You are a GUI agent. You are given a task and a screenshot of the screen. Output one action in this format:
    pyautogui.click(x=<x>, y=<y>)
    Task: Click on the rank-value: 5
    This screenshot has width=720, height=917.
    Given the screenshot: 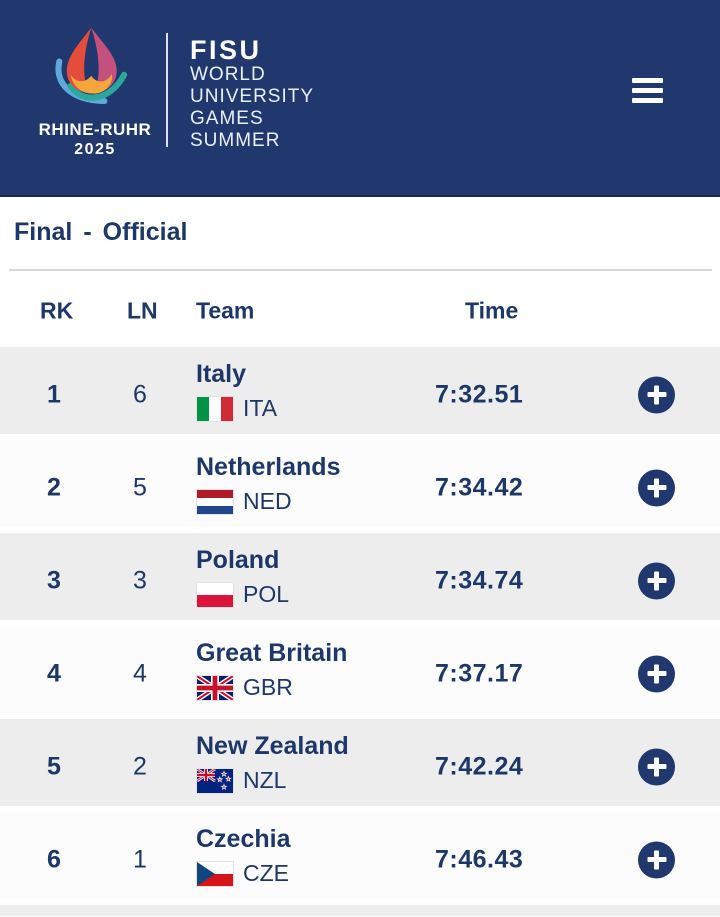 What is the action you would take?
    pyautogui.click(x=54, y=766)
    